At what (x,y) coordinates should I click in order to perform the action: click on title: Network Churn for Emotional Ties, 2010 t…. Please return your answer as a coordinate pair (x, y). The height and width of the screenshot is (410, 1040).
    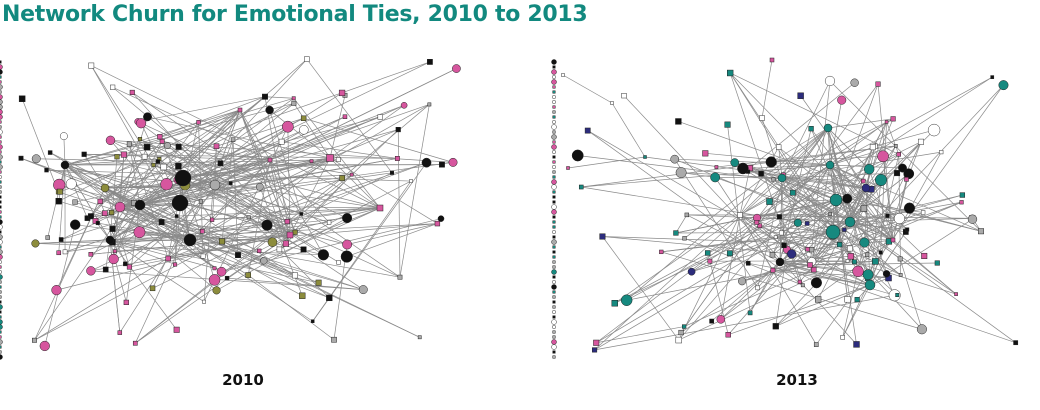
    Looking at the image, I should click on (295, 14).